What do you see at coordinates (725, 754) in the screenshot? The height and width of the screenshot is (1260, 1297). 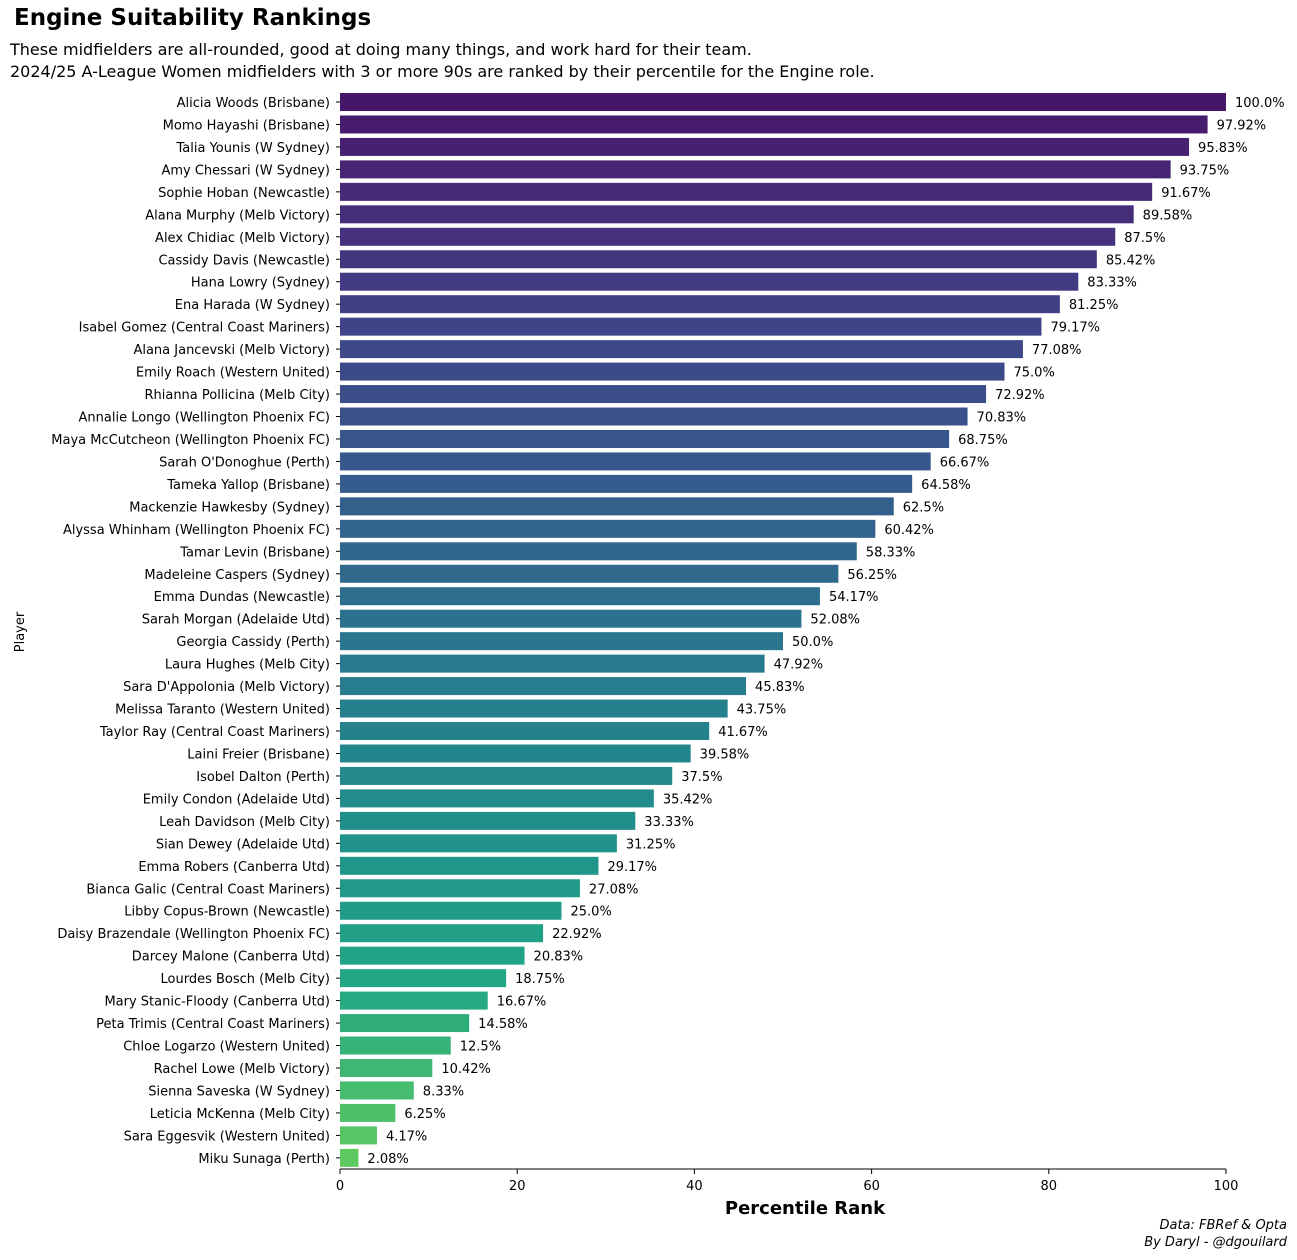 I see `value-label: 39.58%` at bounding box center [725, 754].